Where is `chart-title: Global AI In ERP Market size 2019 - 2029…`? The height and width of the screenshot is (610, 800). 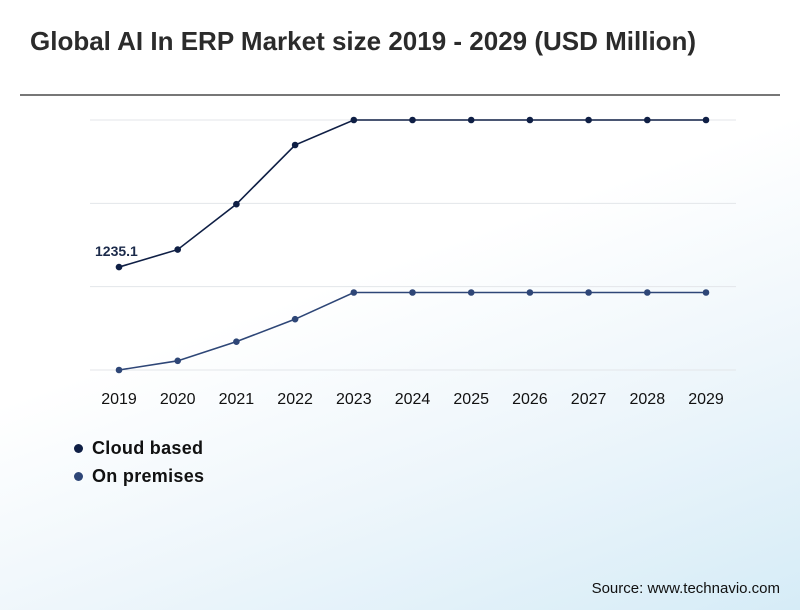
chart-title: Global AI In ERP Market size 2019 - 2029… is located at coordinates (363, 41).